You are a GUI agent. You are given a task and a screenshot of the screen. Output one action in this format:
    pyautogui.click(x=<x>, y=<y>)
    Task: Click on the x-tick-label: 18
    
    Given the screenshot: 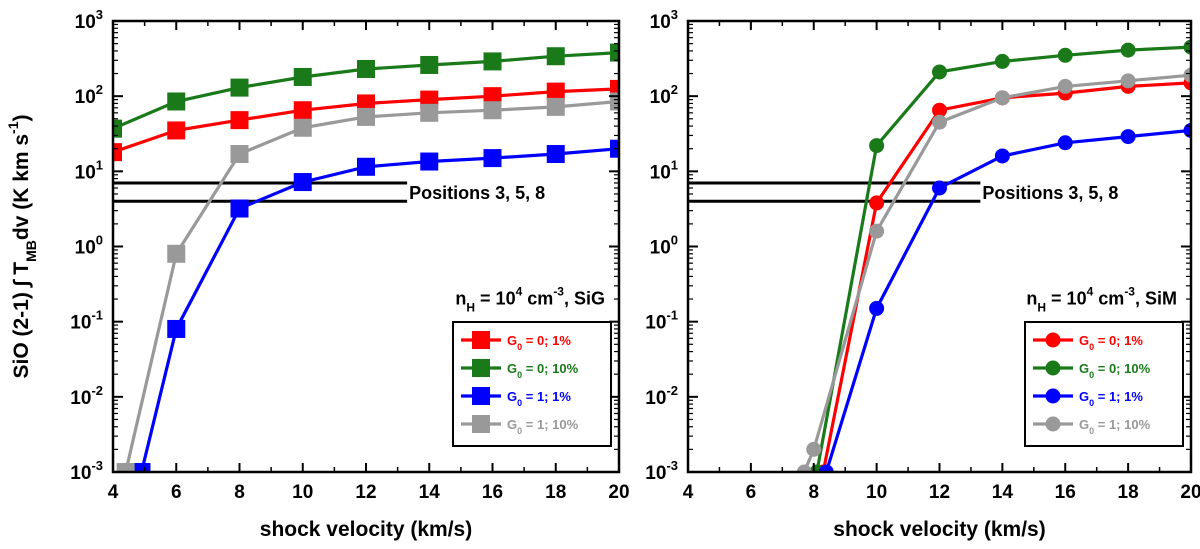 What is the action you would take?
    pyautogui.click(x=1128, y=492)
    